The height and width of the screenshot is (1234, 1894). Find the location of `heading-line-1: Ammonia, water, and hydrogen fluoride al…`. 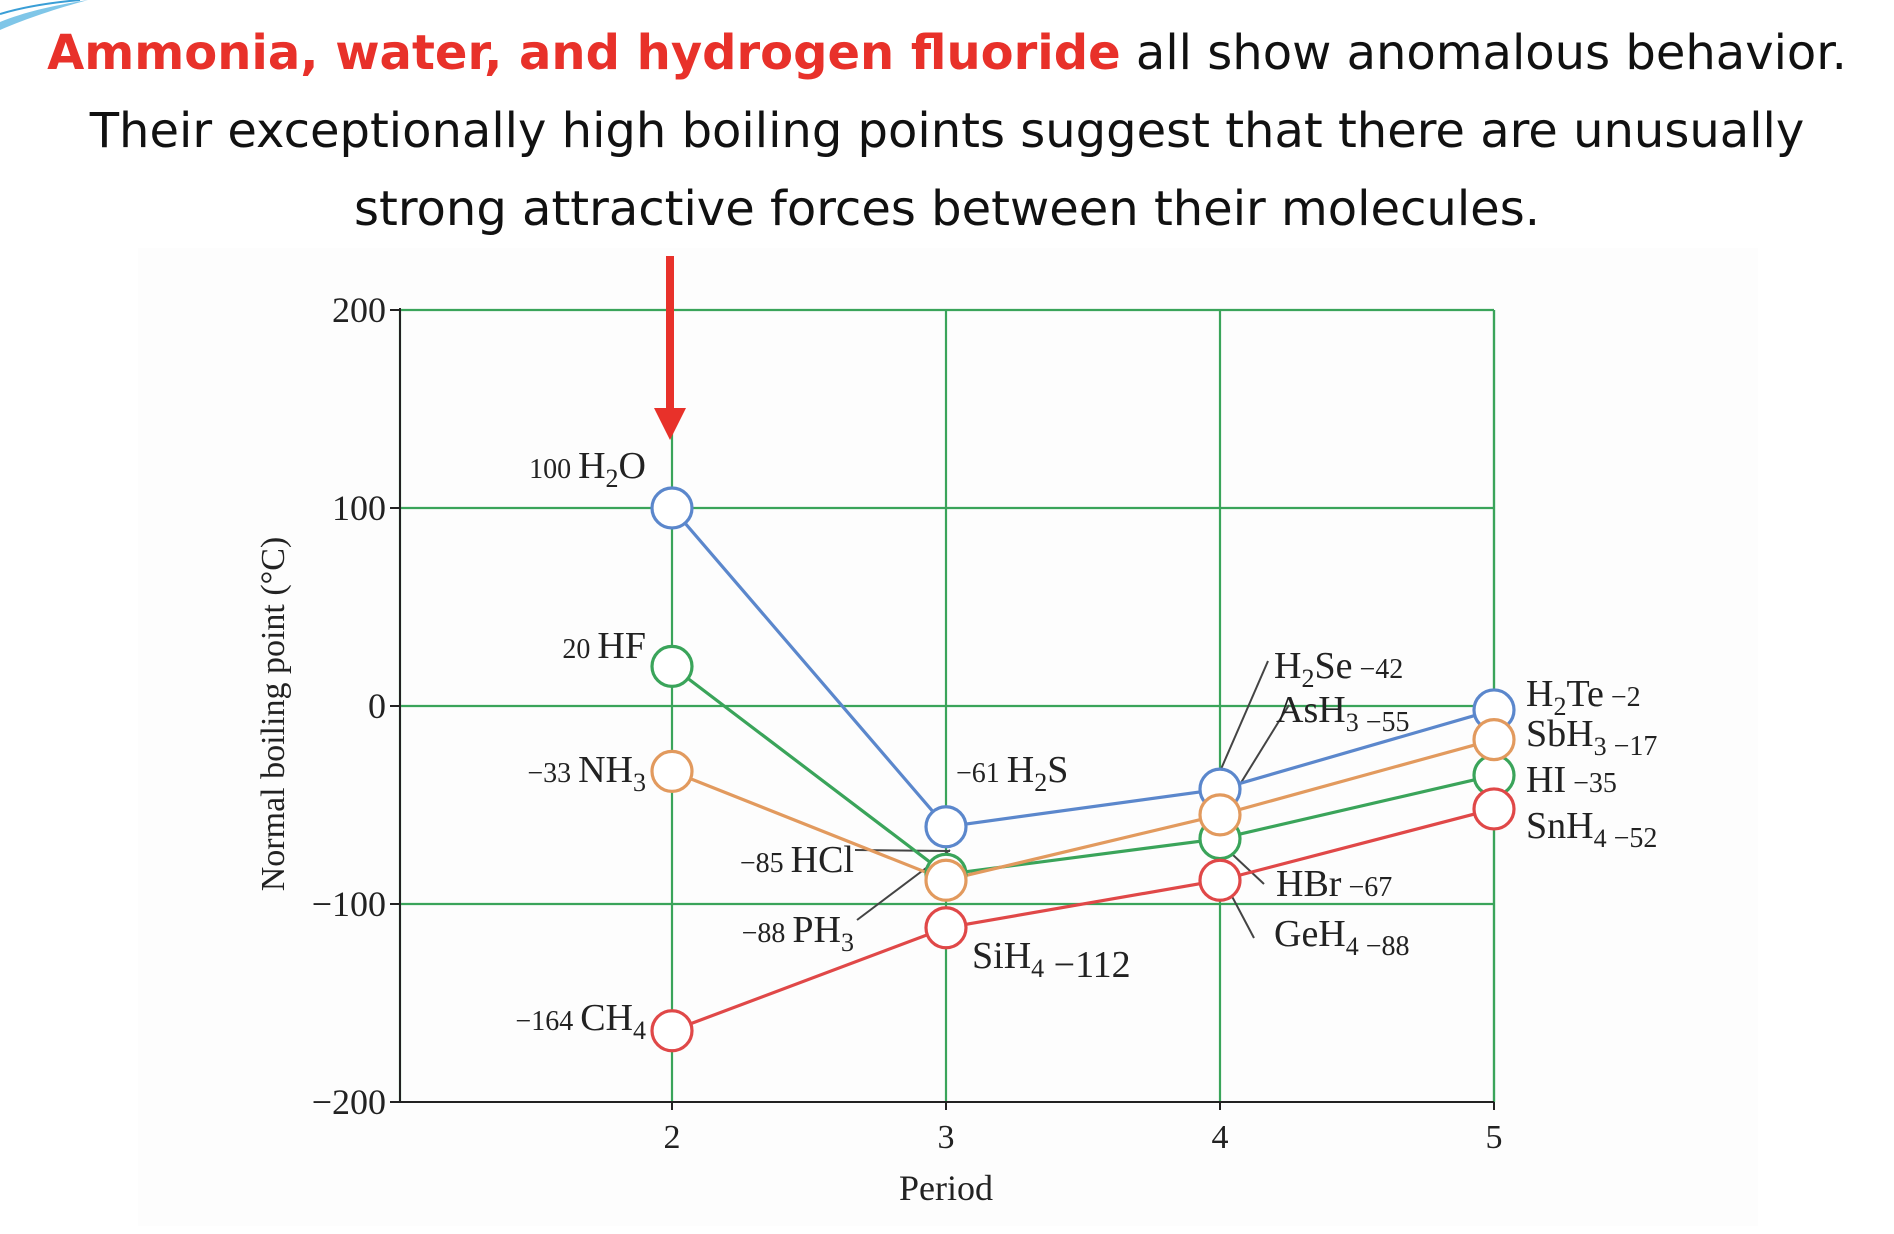

heading-line-1: Ammonia, water, and hydrogen fluoride al… is located at coordinates (947, 53).